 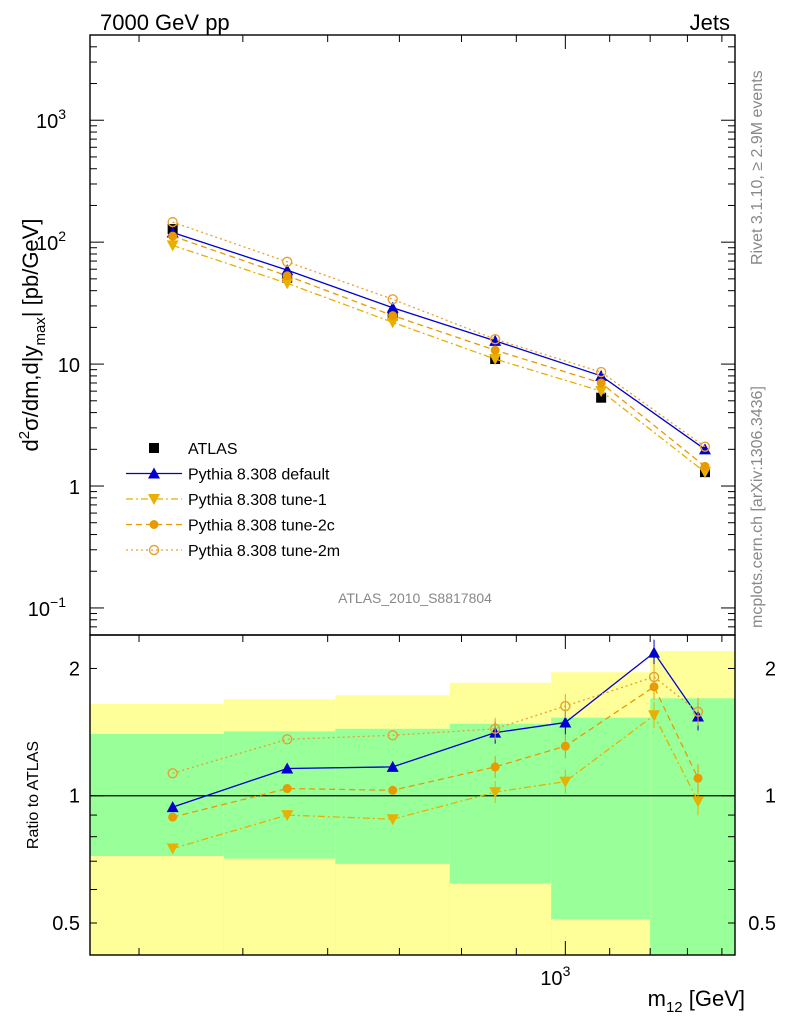 I want to click on side-label-top: Rivet 3.1.10, ≥ 2.9M events, so click(x=757, y=167).